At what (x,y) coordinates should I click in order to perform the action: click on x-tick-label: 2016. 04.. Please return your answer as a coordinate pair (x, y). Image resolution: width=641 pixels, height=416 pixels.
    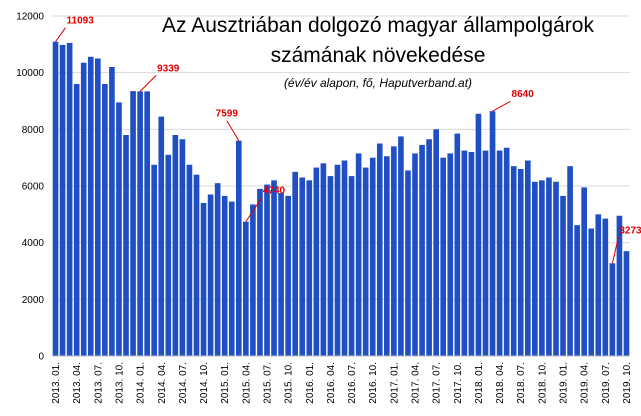
    Looking at the image, I should click on (331, 383).